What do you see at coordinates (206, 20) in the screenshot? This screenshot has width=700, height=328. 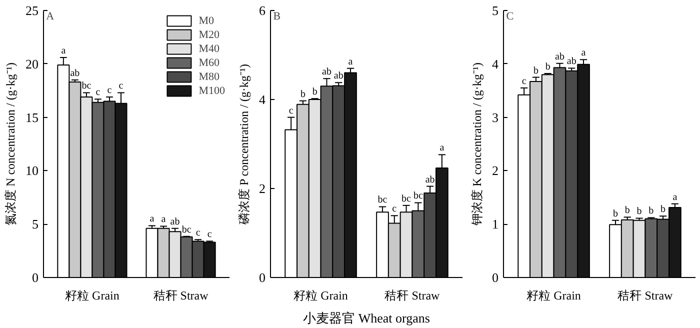 I see `legend-label: M0` at bounding box center [206, 20].